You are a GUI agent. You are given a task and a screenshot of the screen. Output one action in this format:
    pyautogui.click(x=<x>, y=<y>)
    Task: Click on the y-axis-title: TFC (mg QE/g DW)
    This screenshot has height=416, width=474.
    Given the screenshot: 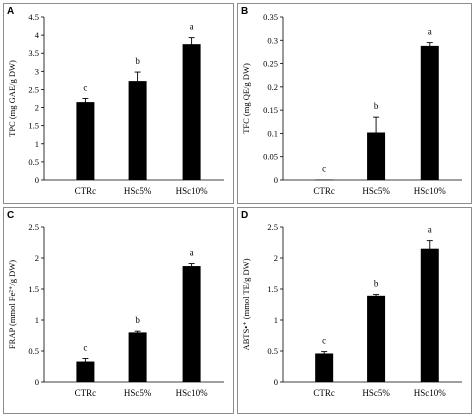 What is the action you would take?
    pyautogui.click(x=246, y=98)
    